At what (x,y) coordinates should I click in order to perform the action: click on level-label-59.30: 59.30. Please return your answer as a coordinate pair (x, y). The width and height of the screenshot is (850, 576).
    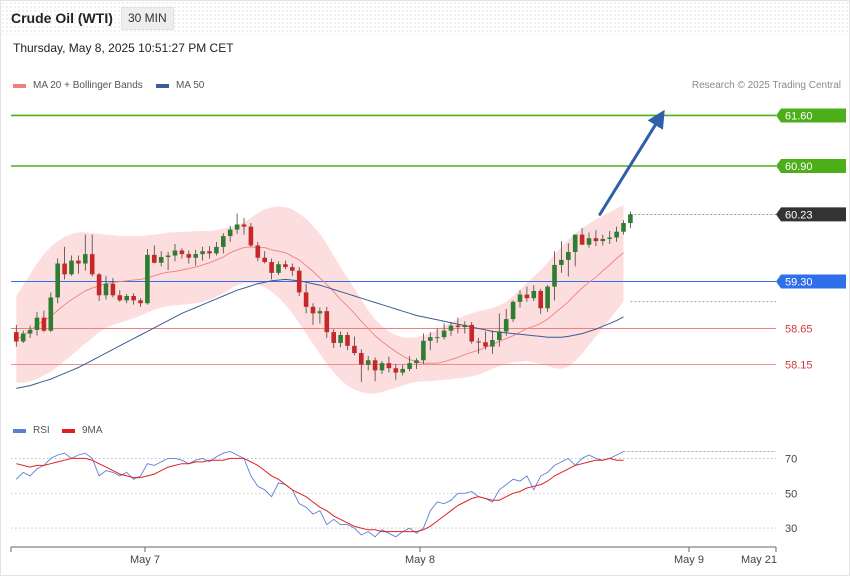
    Looking at the image, I should click on (799, 283).